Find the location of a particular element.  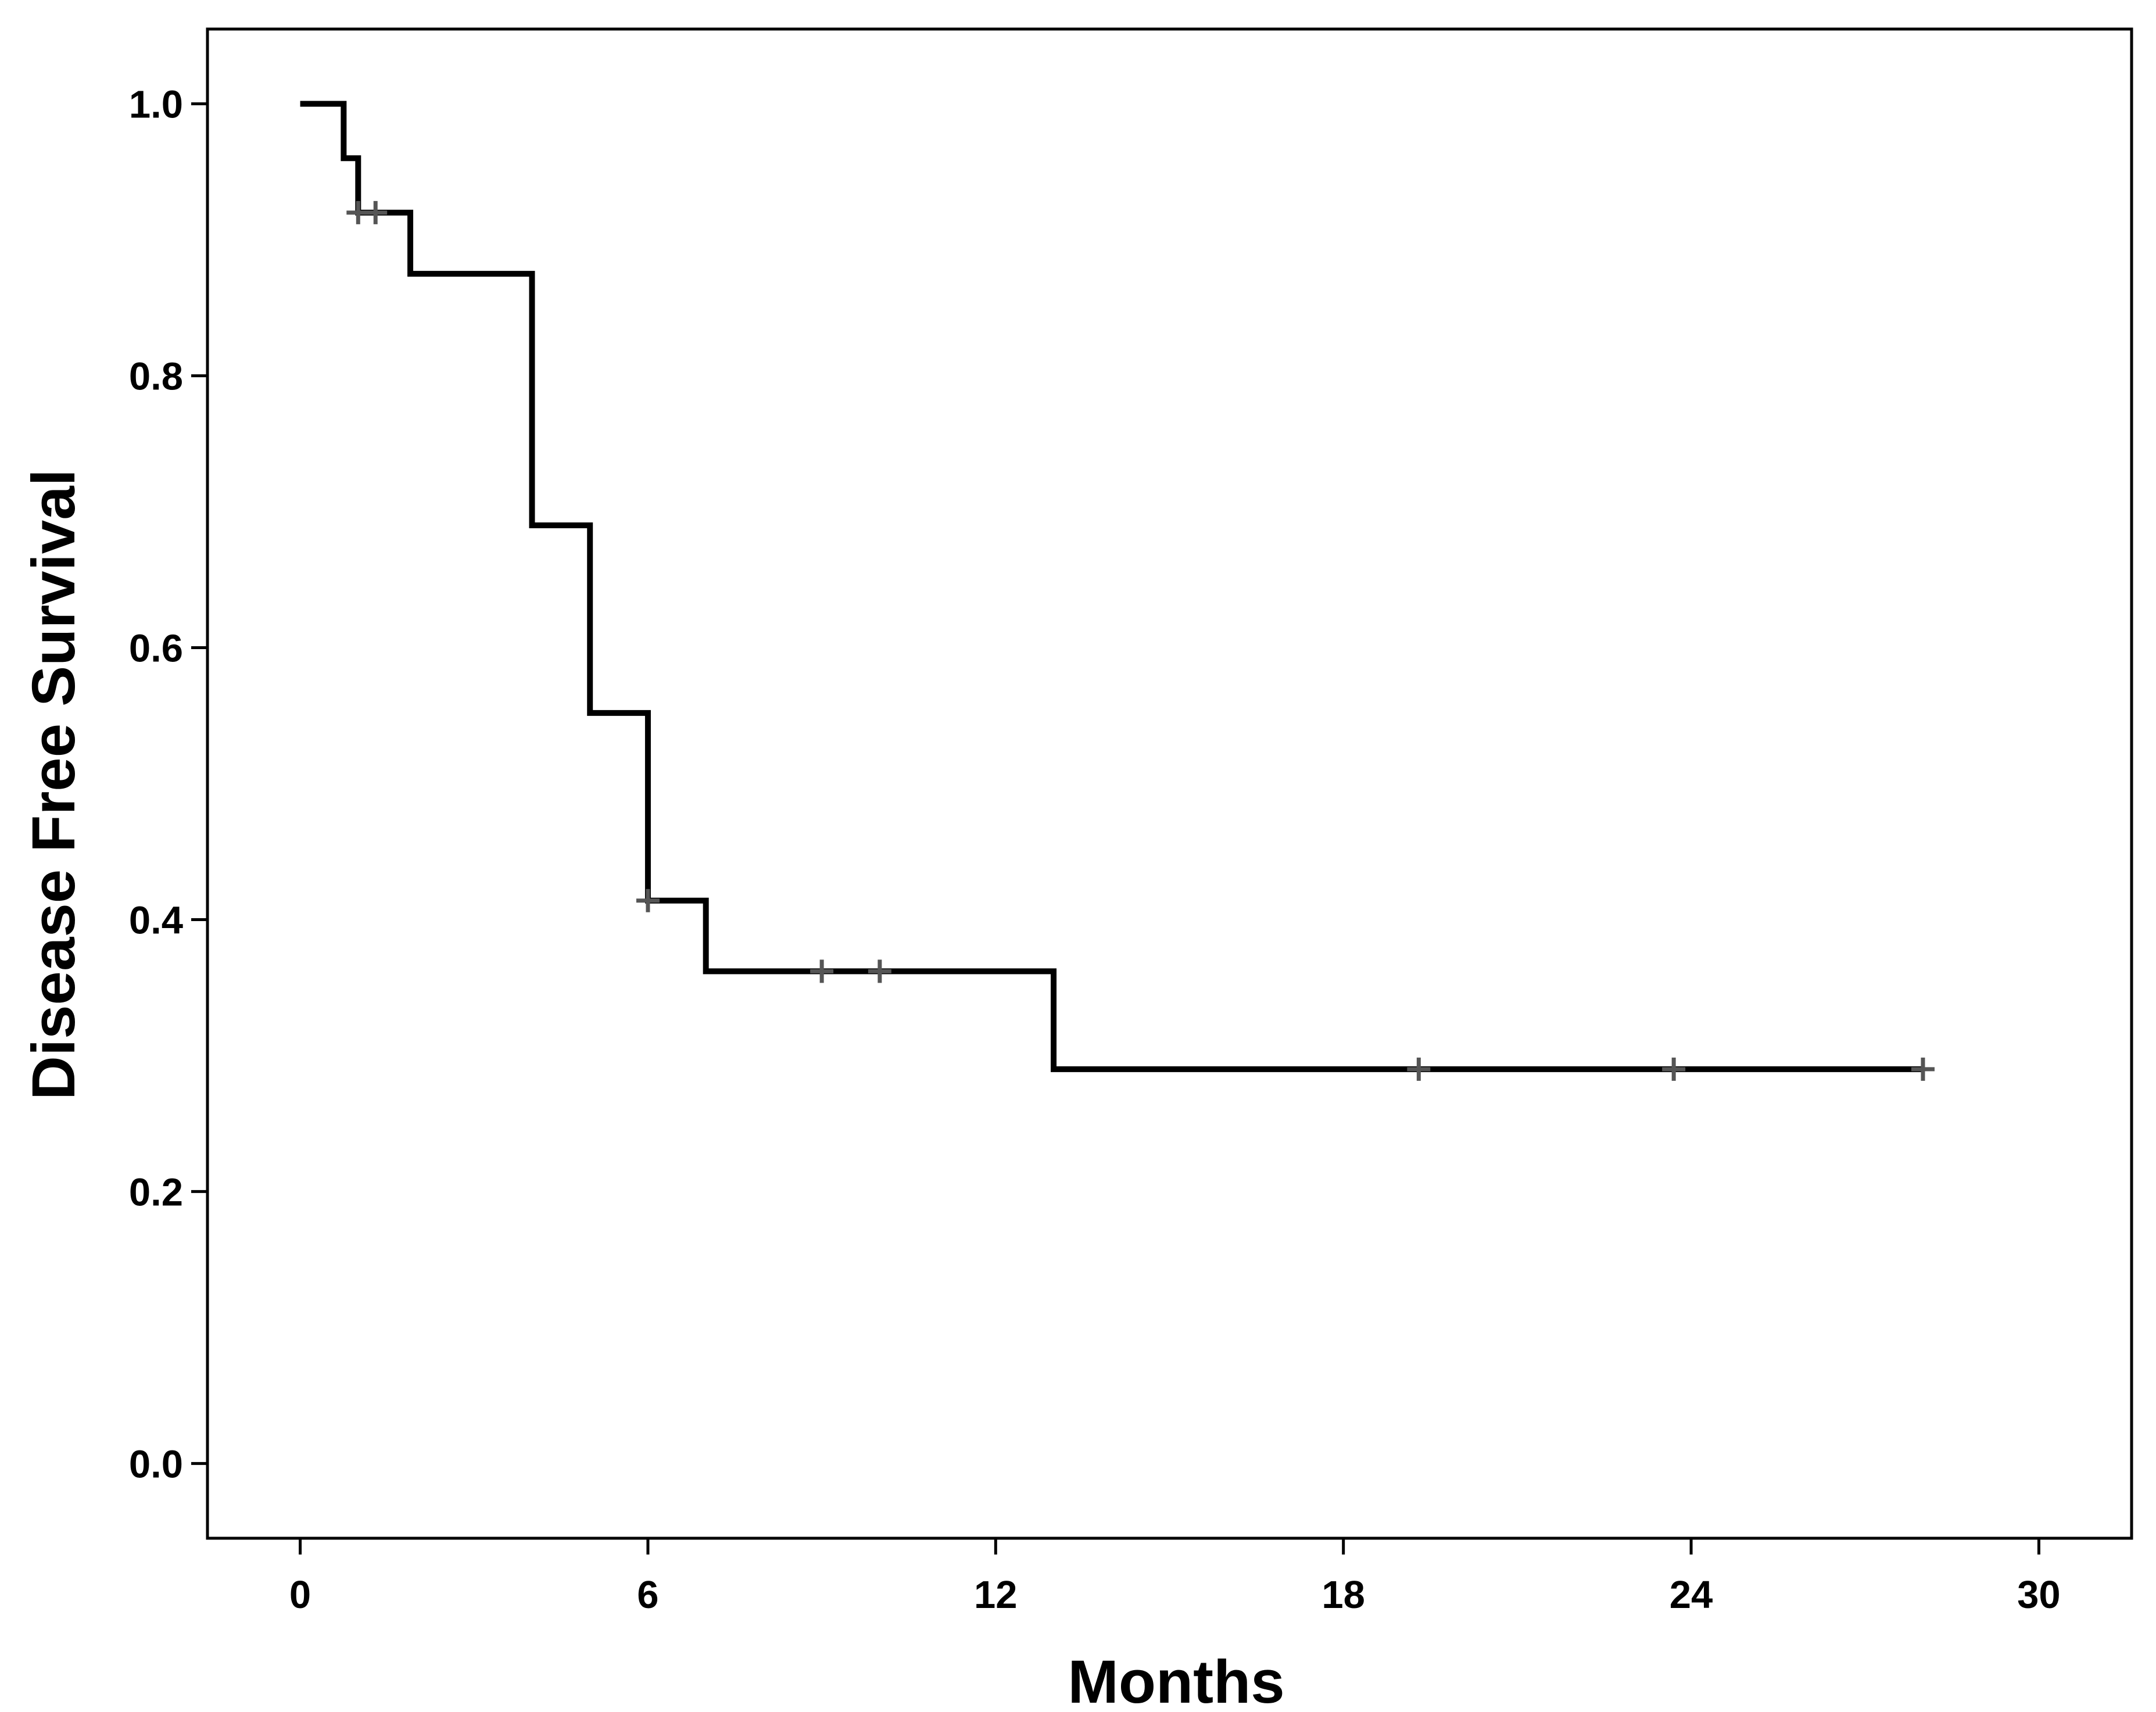

y-axis: 0.0 0.2 0.4 0.6 0.8 1.0 is located at coordinates (168, 784).